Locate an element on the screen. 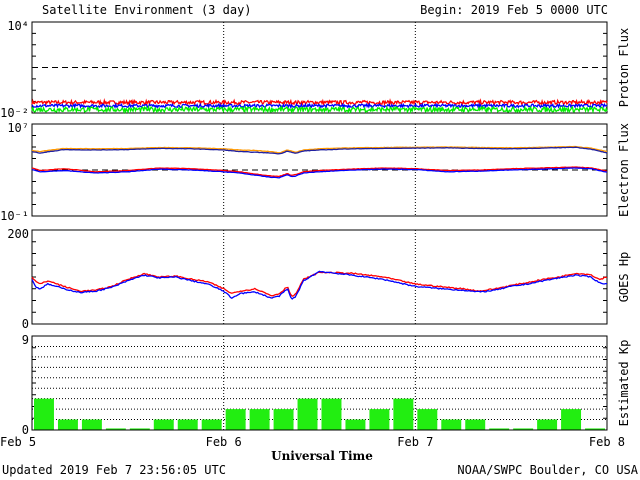 The height and width of the screenshot is (480, 640). y-tick-label: 9 is located at coordinates (25, 340).